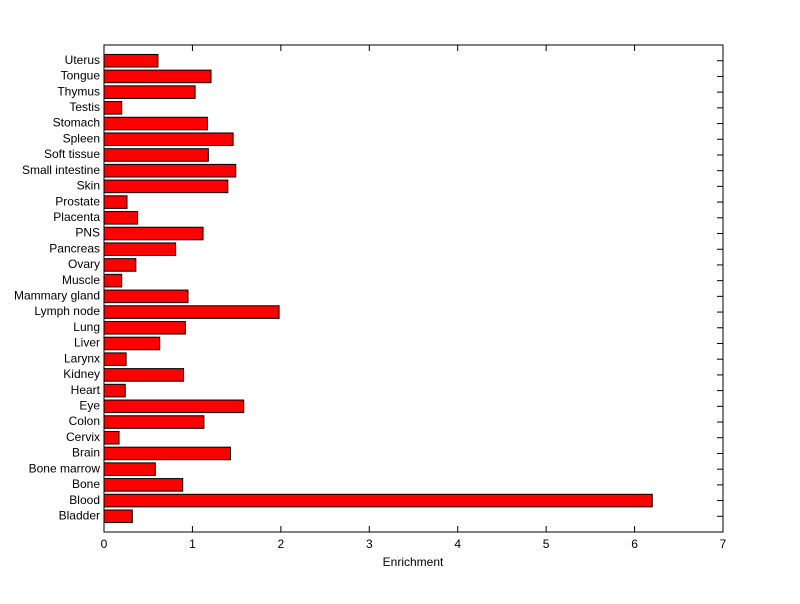 This screenshot has height=604, width=800. What do you see at coordinates (86, 390) in the screenshot?
I see `y-tick-label: Heart` at bounding box center [86, 390].